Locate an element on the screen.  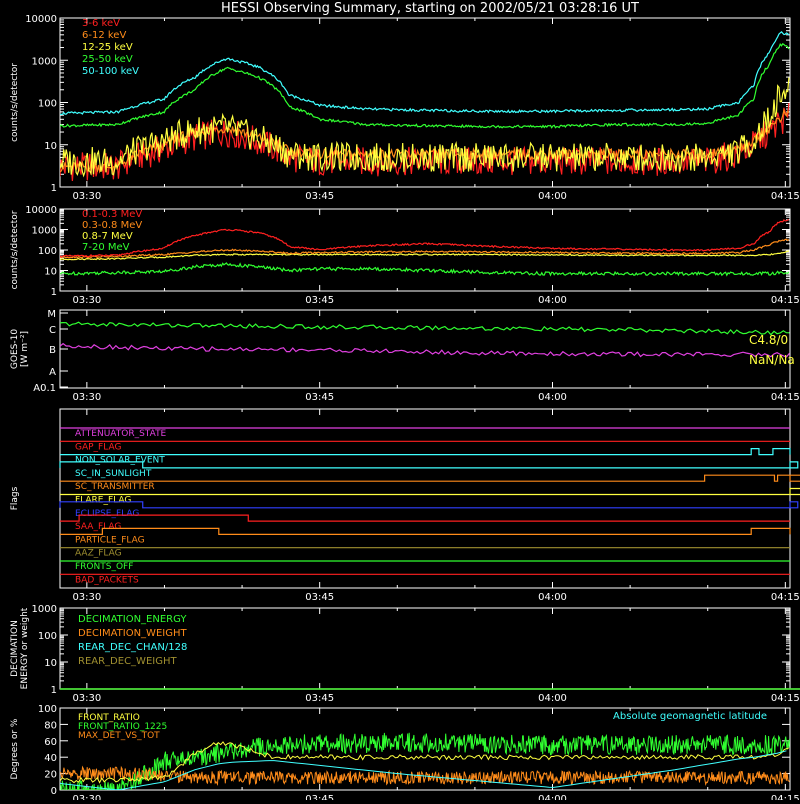
flag-label: SC_IN_SUNLIGHT is located at coordinates (113, 474).